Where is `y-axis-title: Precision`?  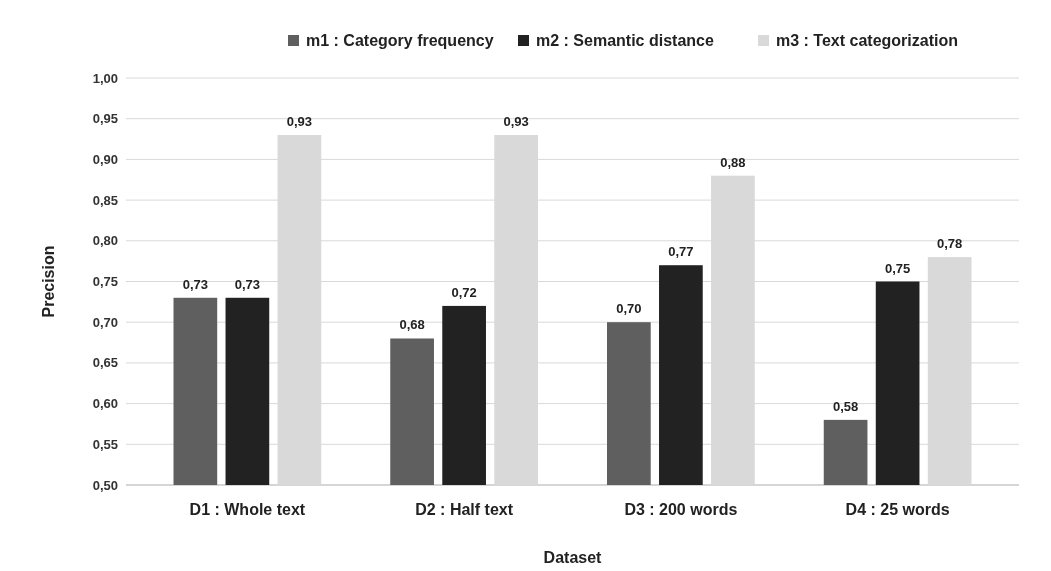 y-axis-title: Precision is located at coordinates (48, 281).